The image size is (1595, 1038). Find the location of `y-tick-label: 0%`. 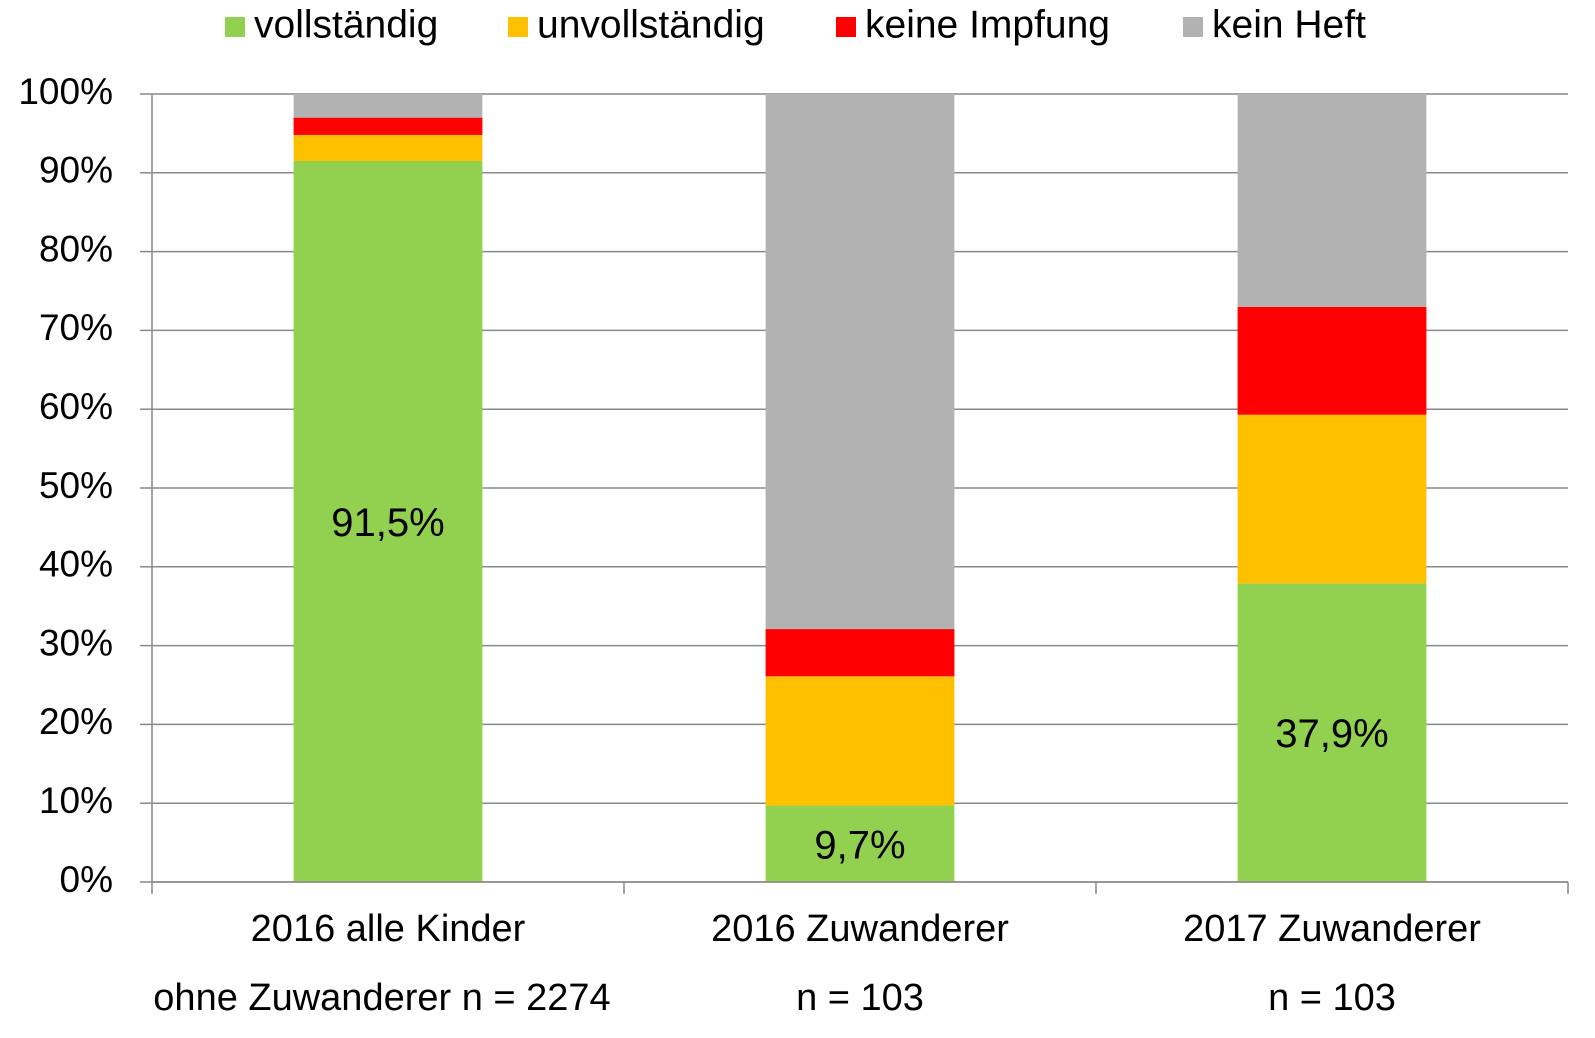

y-tick-label: 0% is located at coordinates (86, 879).